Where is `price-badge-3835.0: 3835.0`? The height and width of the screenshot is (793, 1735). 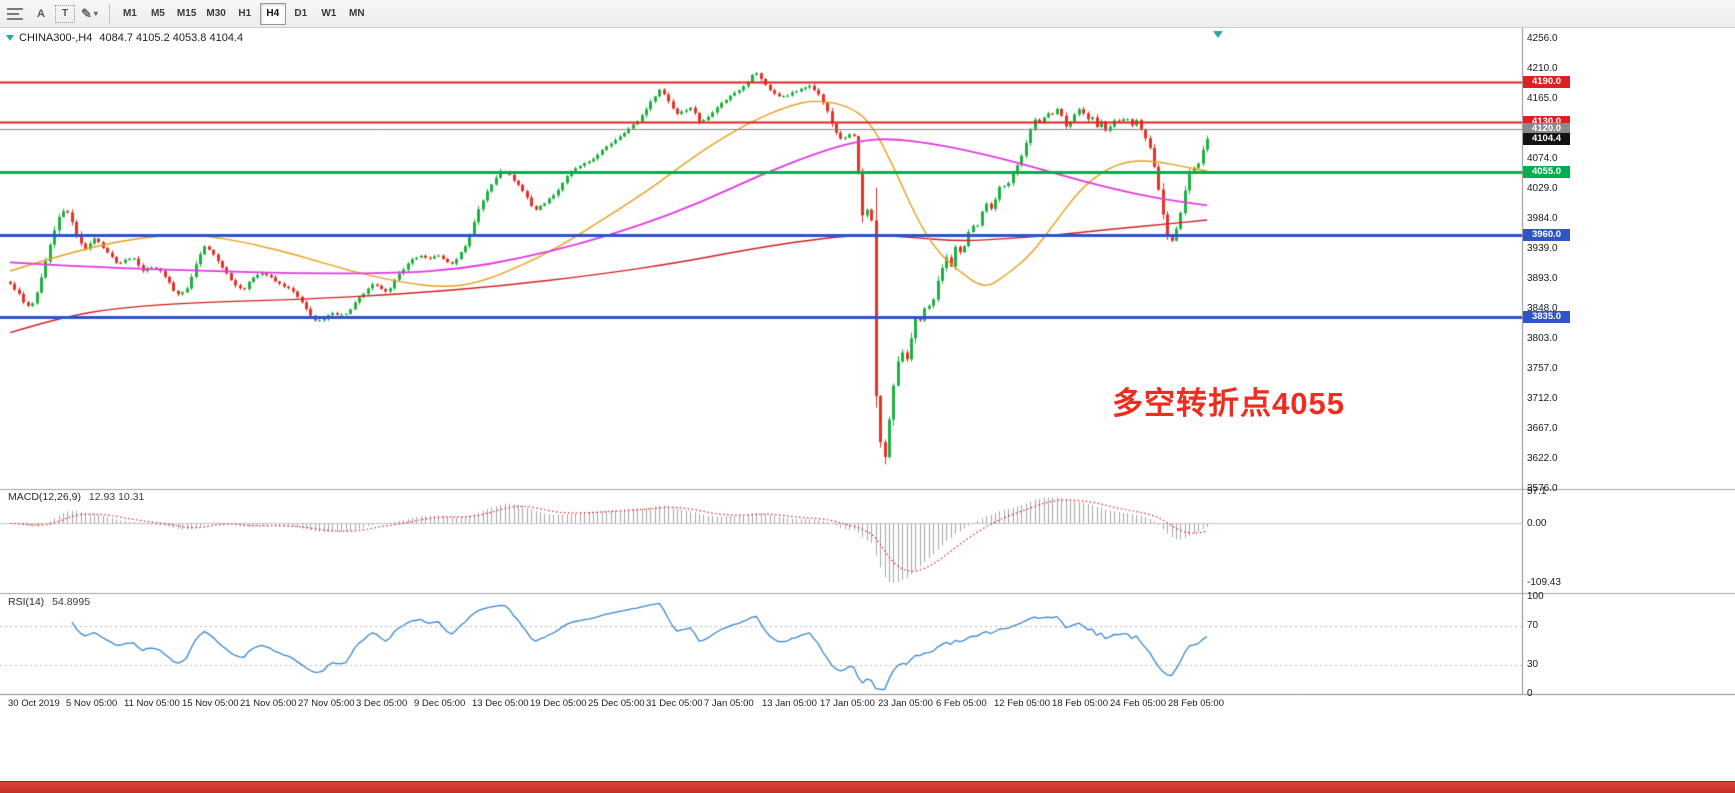
price-badge-3835.0: 3835.0 is located at coordinates (1546, 317).